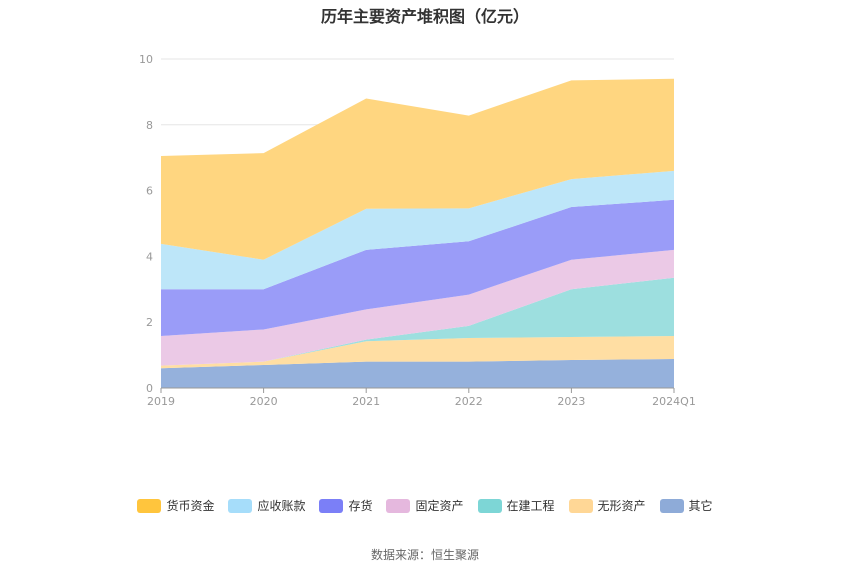 This screenshot has width=850, height=575. I want to click on legend-item: 在建工程, so click(516, 505).